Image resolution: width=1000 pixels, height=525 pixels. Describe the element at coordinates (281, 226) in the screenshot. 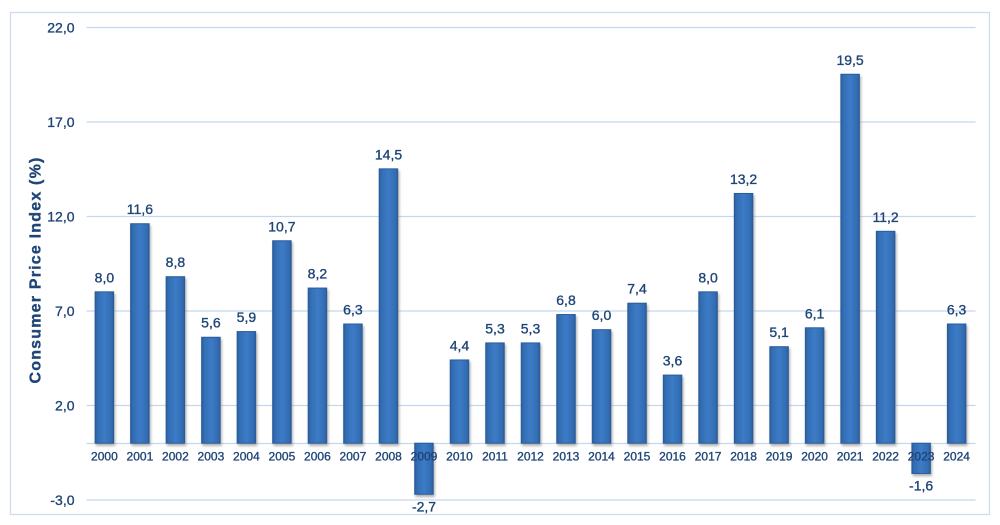

I see `svg-text: 10,7` at that location.